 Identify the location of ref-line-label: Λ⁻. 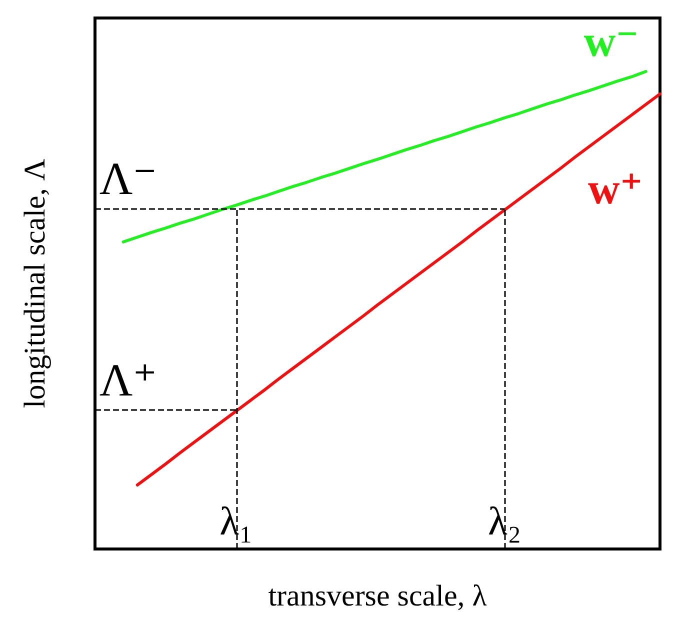
(128, 178).